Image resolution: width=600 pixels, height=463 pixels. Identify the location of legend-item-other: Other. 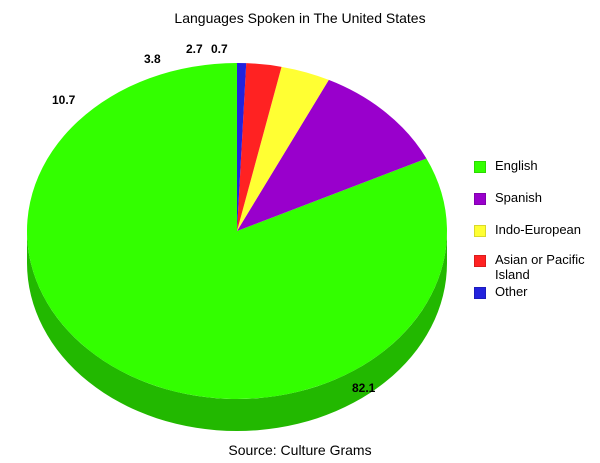
(529, 291).